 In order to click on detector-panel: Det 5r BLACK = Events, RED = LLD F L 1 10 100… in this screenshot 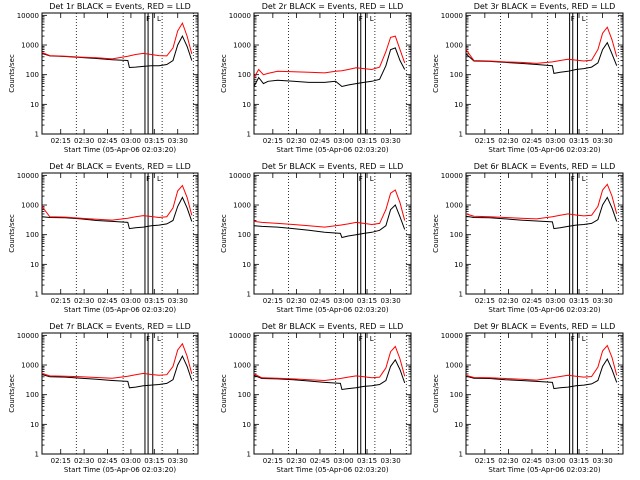, I will do `click(316, 238)`.